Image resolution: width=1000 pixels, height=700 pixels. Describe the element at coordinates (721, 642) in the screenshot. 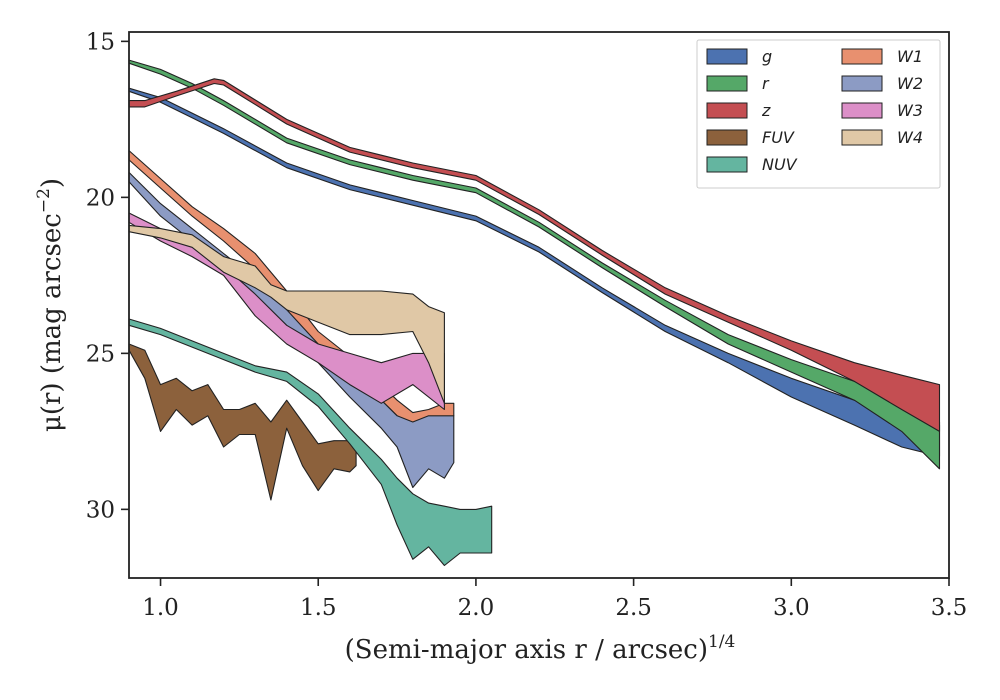

I see `x-axis-label-exponent: 1/4` at that location.